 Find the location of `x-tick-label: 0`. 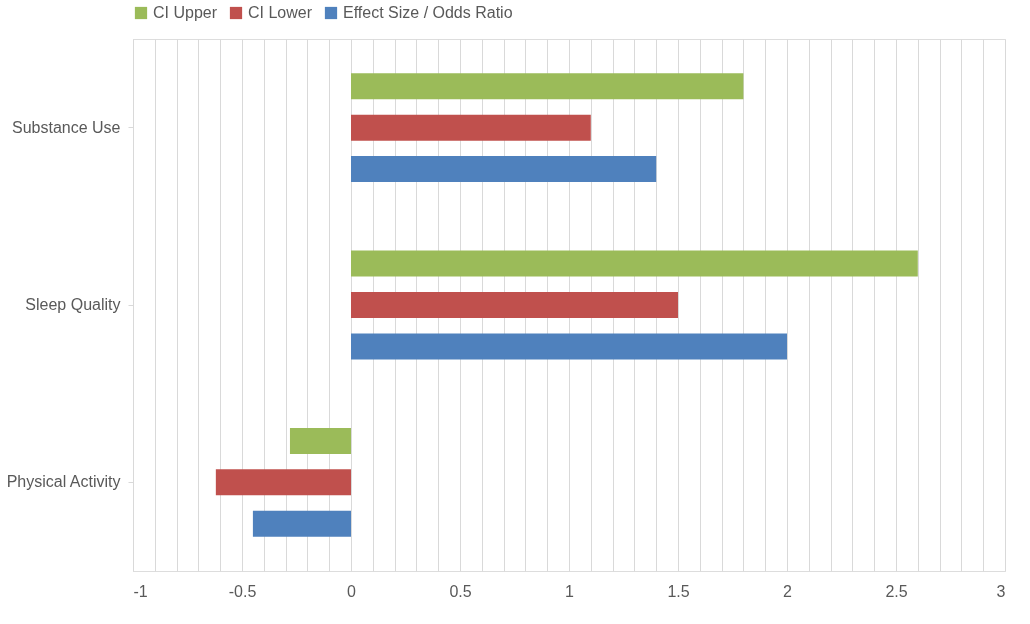

x-tick-label: 0 is located at coordinates (352, 591).